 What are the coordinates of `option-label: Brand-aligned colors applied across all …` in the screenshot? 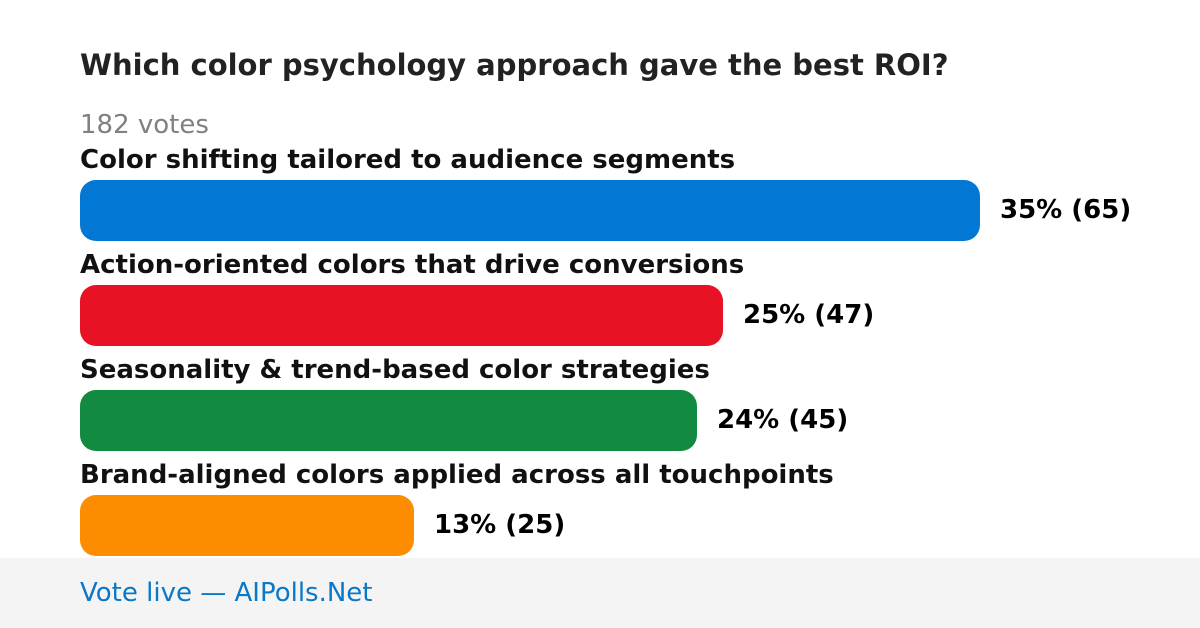 It's located at (457, 475).